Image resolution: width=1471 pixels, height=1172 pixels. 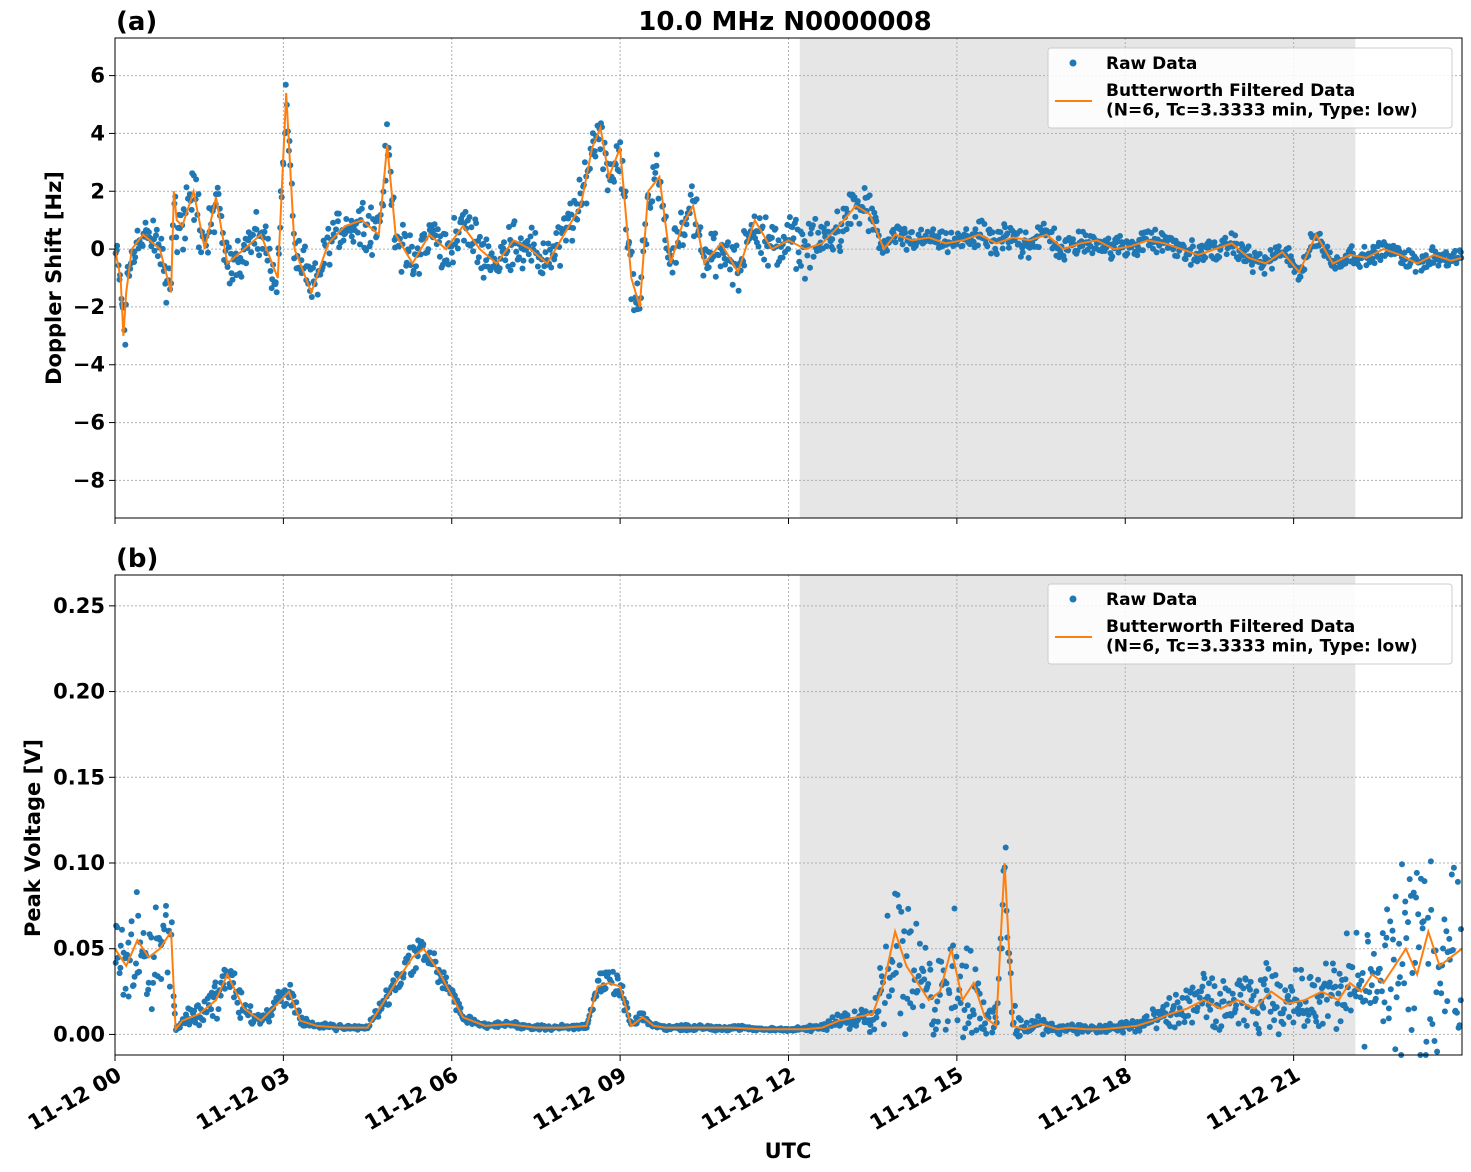 What do you see at coordinates (89, 365) in the screenshot?
I see `y-tick-label: −4` at bounding box center [89, 365].